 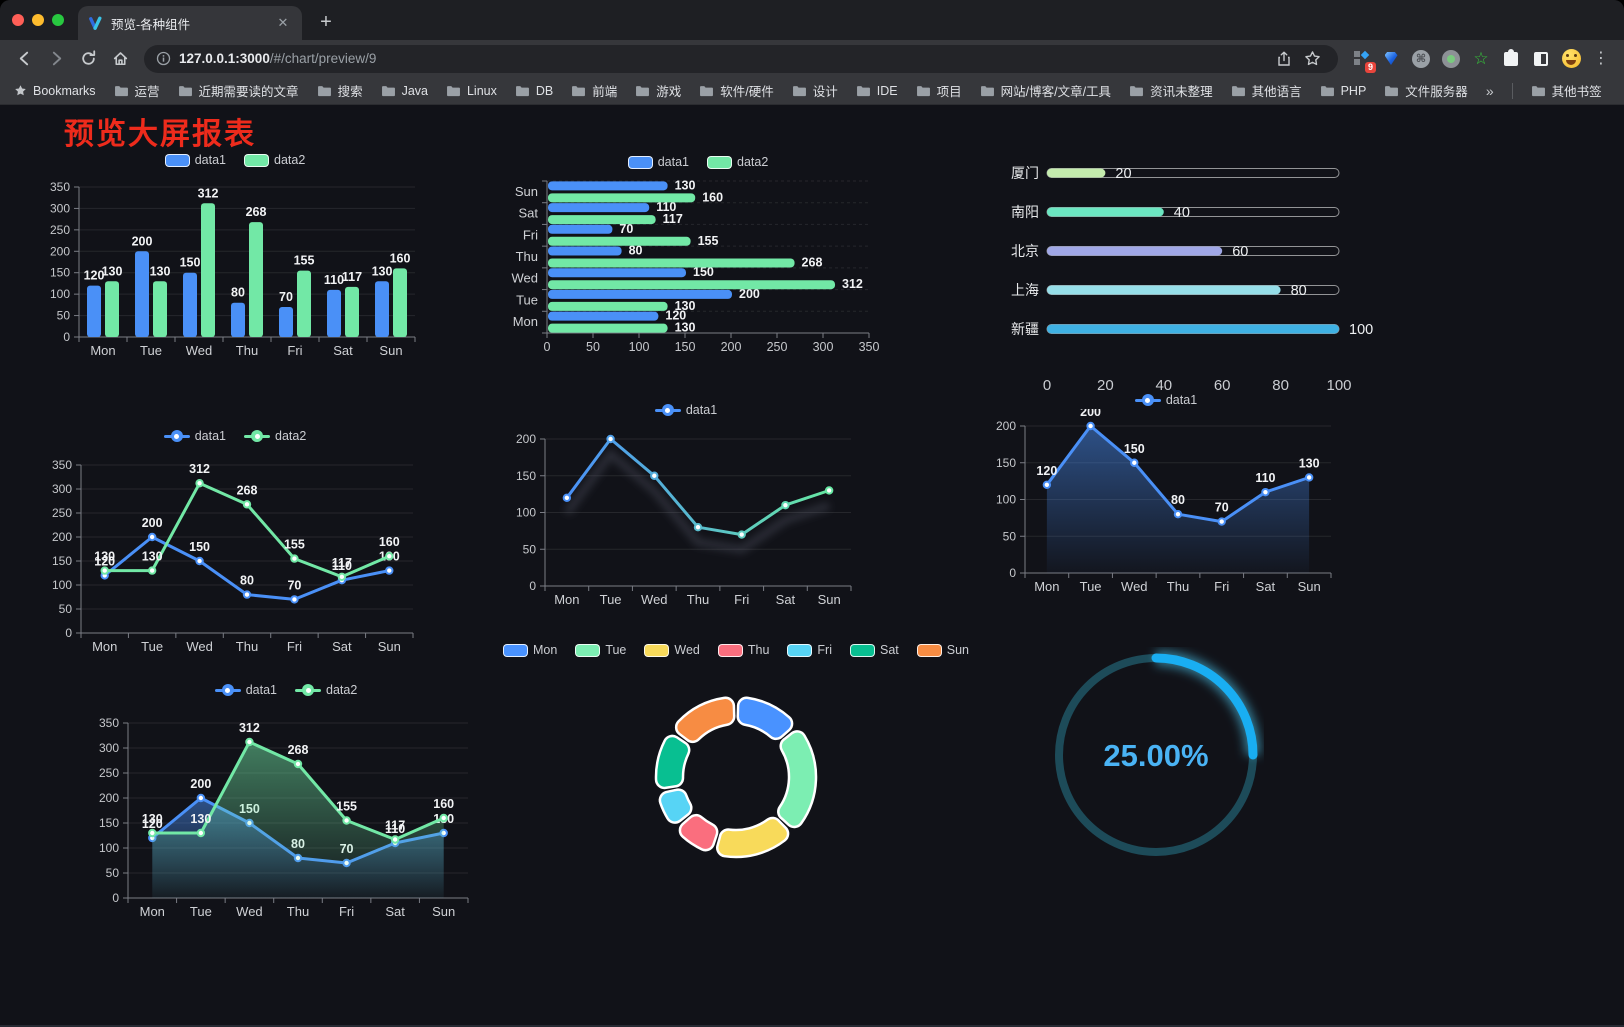 What do you see at coordinates (38, 20) in the screenshot?
I see `minimize-window-button` at bounding box center [38, 20].